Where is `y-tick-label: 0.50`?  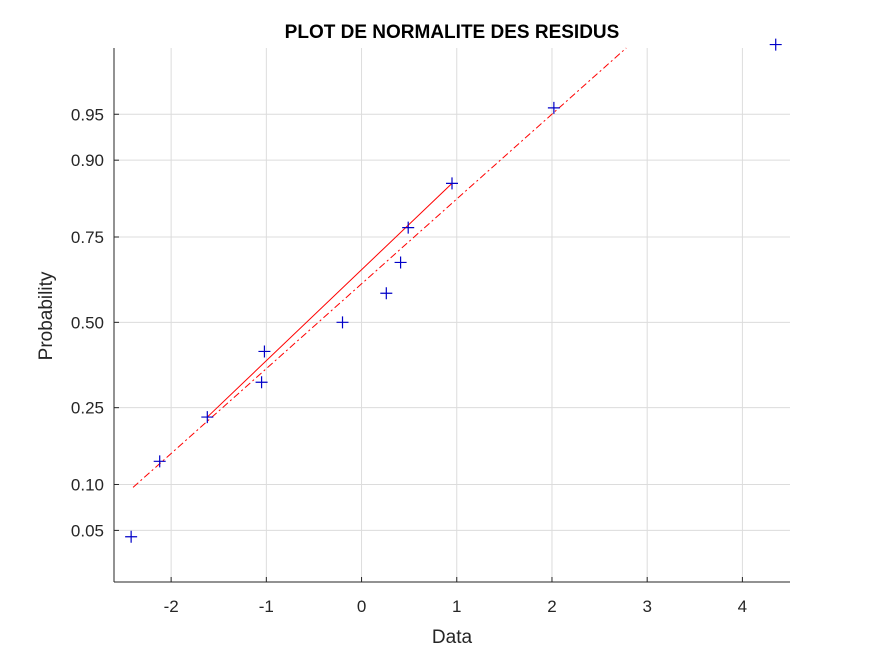
y-tick-label: 0.50 is located at coordinates (87, 322).